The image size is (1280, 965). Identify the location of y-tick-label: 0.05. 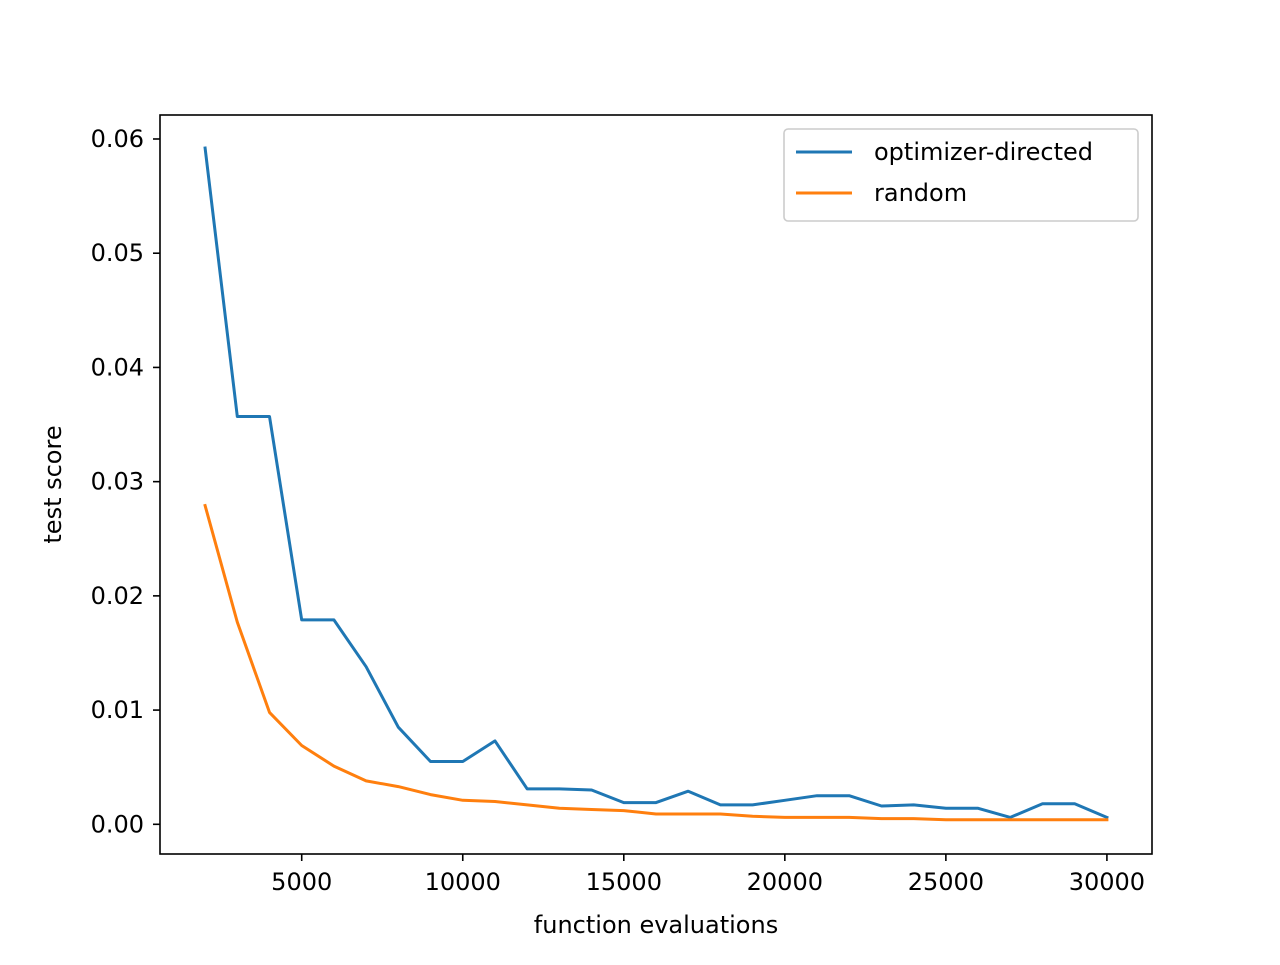
(117, 253).